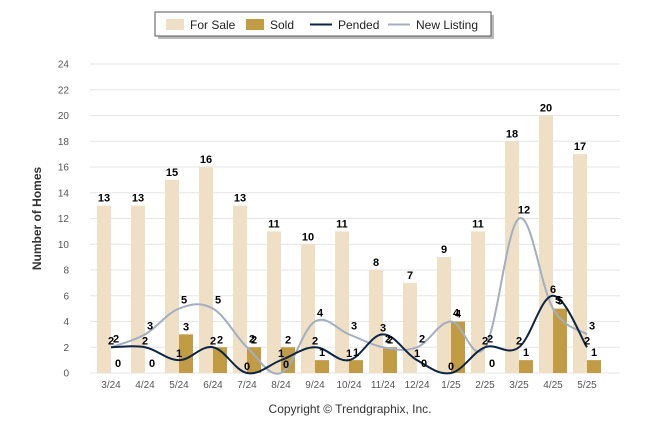 The height and width of the screenshot is (434, 646). Describe the element at coordinates (64, 65) in the screenshot. I see `y-tick-label: 24` at that location.